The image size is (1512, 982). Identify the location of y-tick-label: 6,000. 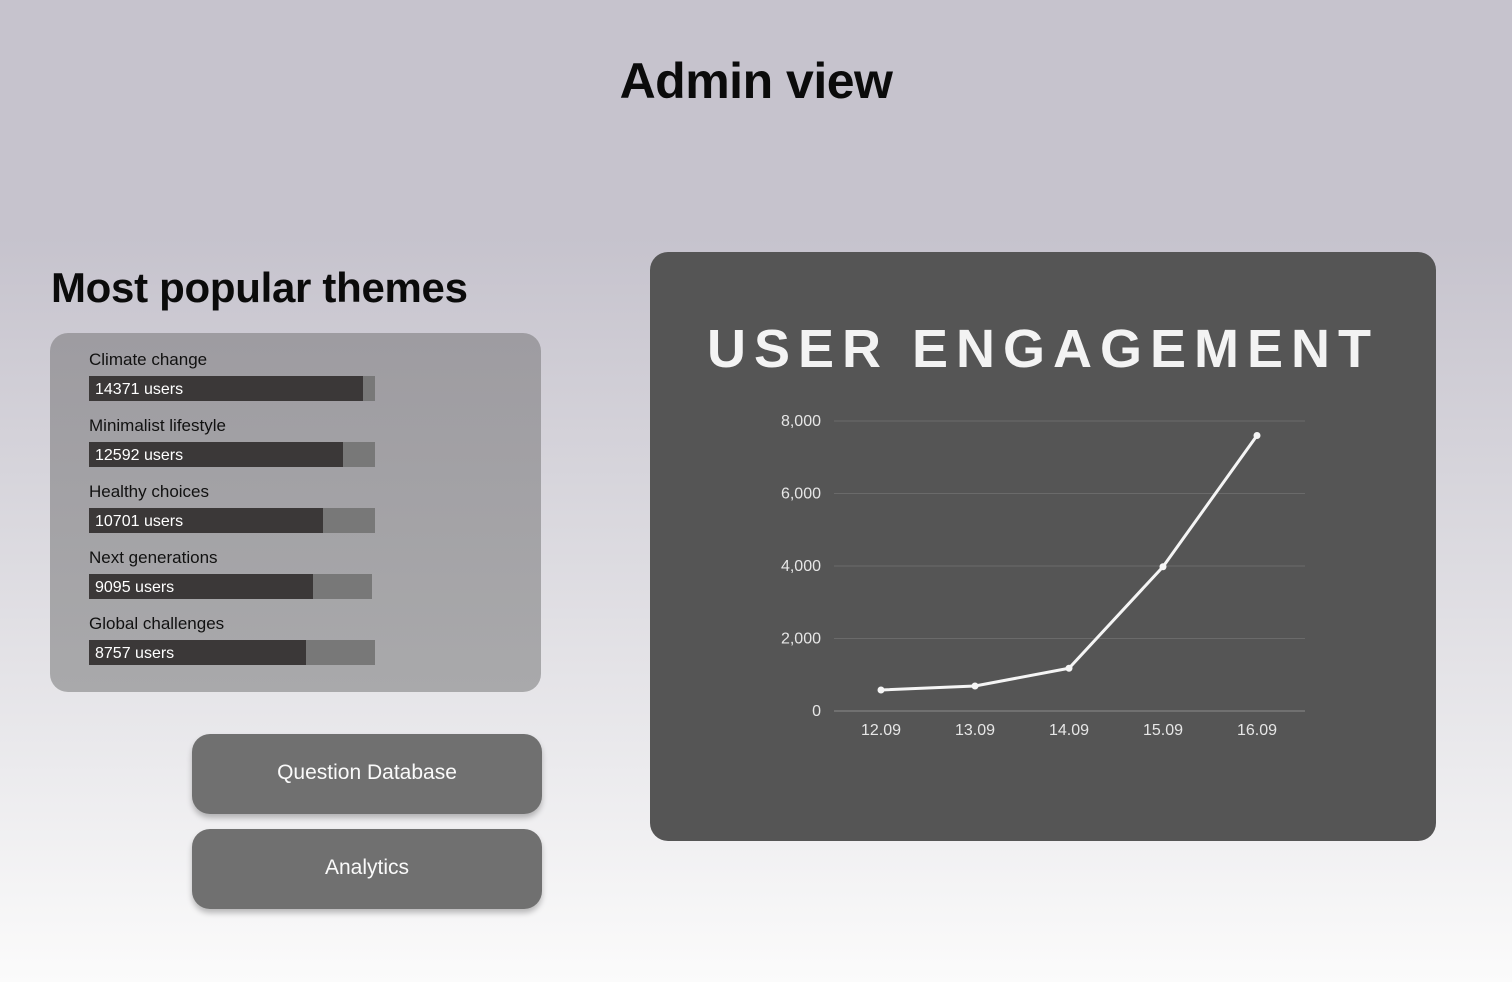
(801, 494).